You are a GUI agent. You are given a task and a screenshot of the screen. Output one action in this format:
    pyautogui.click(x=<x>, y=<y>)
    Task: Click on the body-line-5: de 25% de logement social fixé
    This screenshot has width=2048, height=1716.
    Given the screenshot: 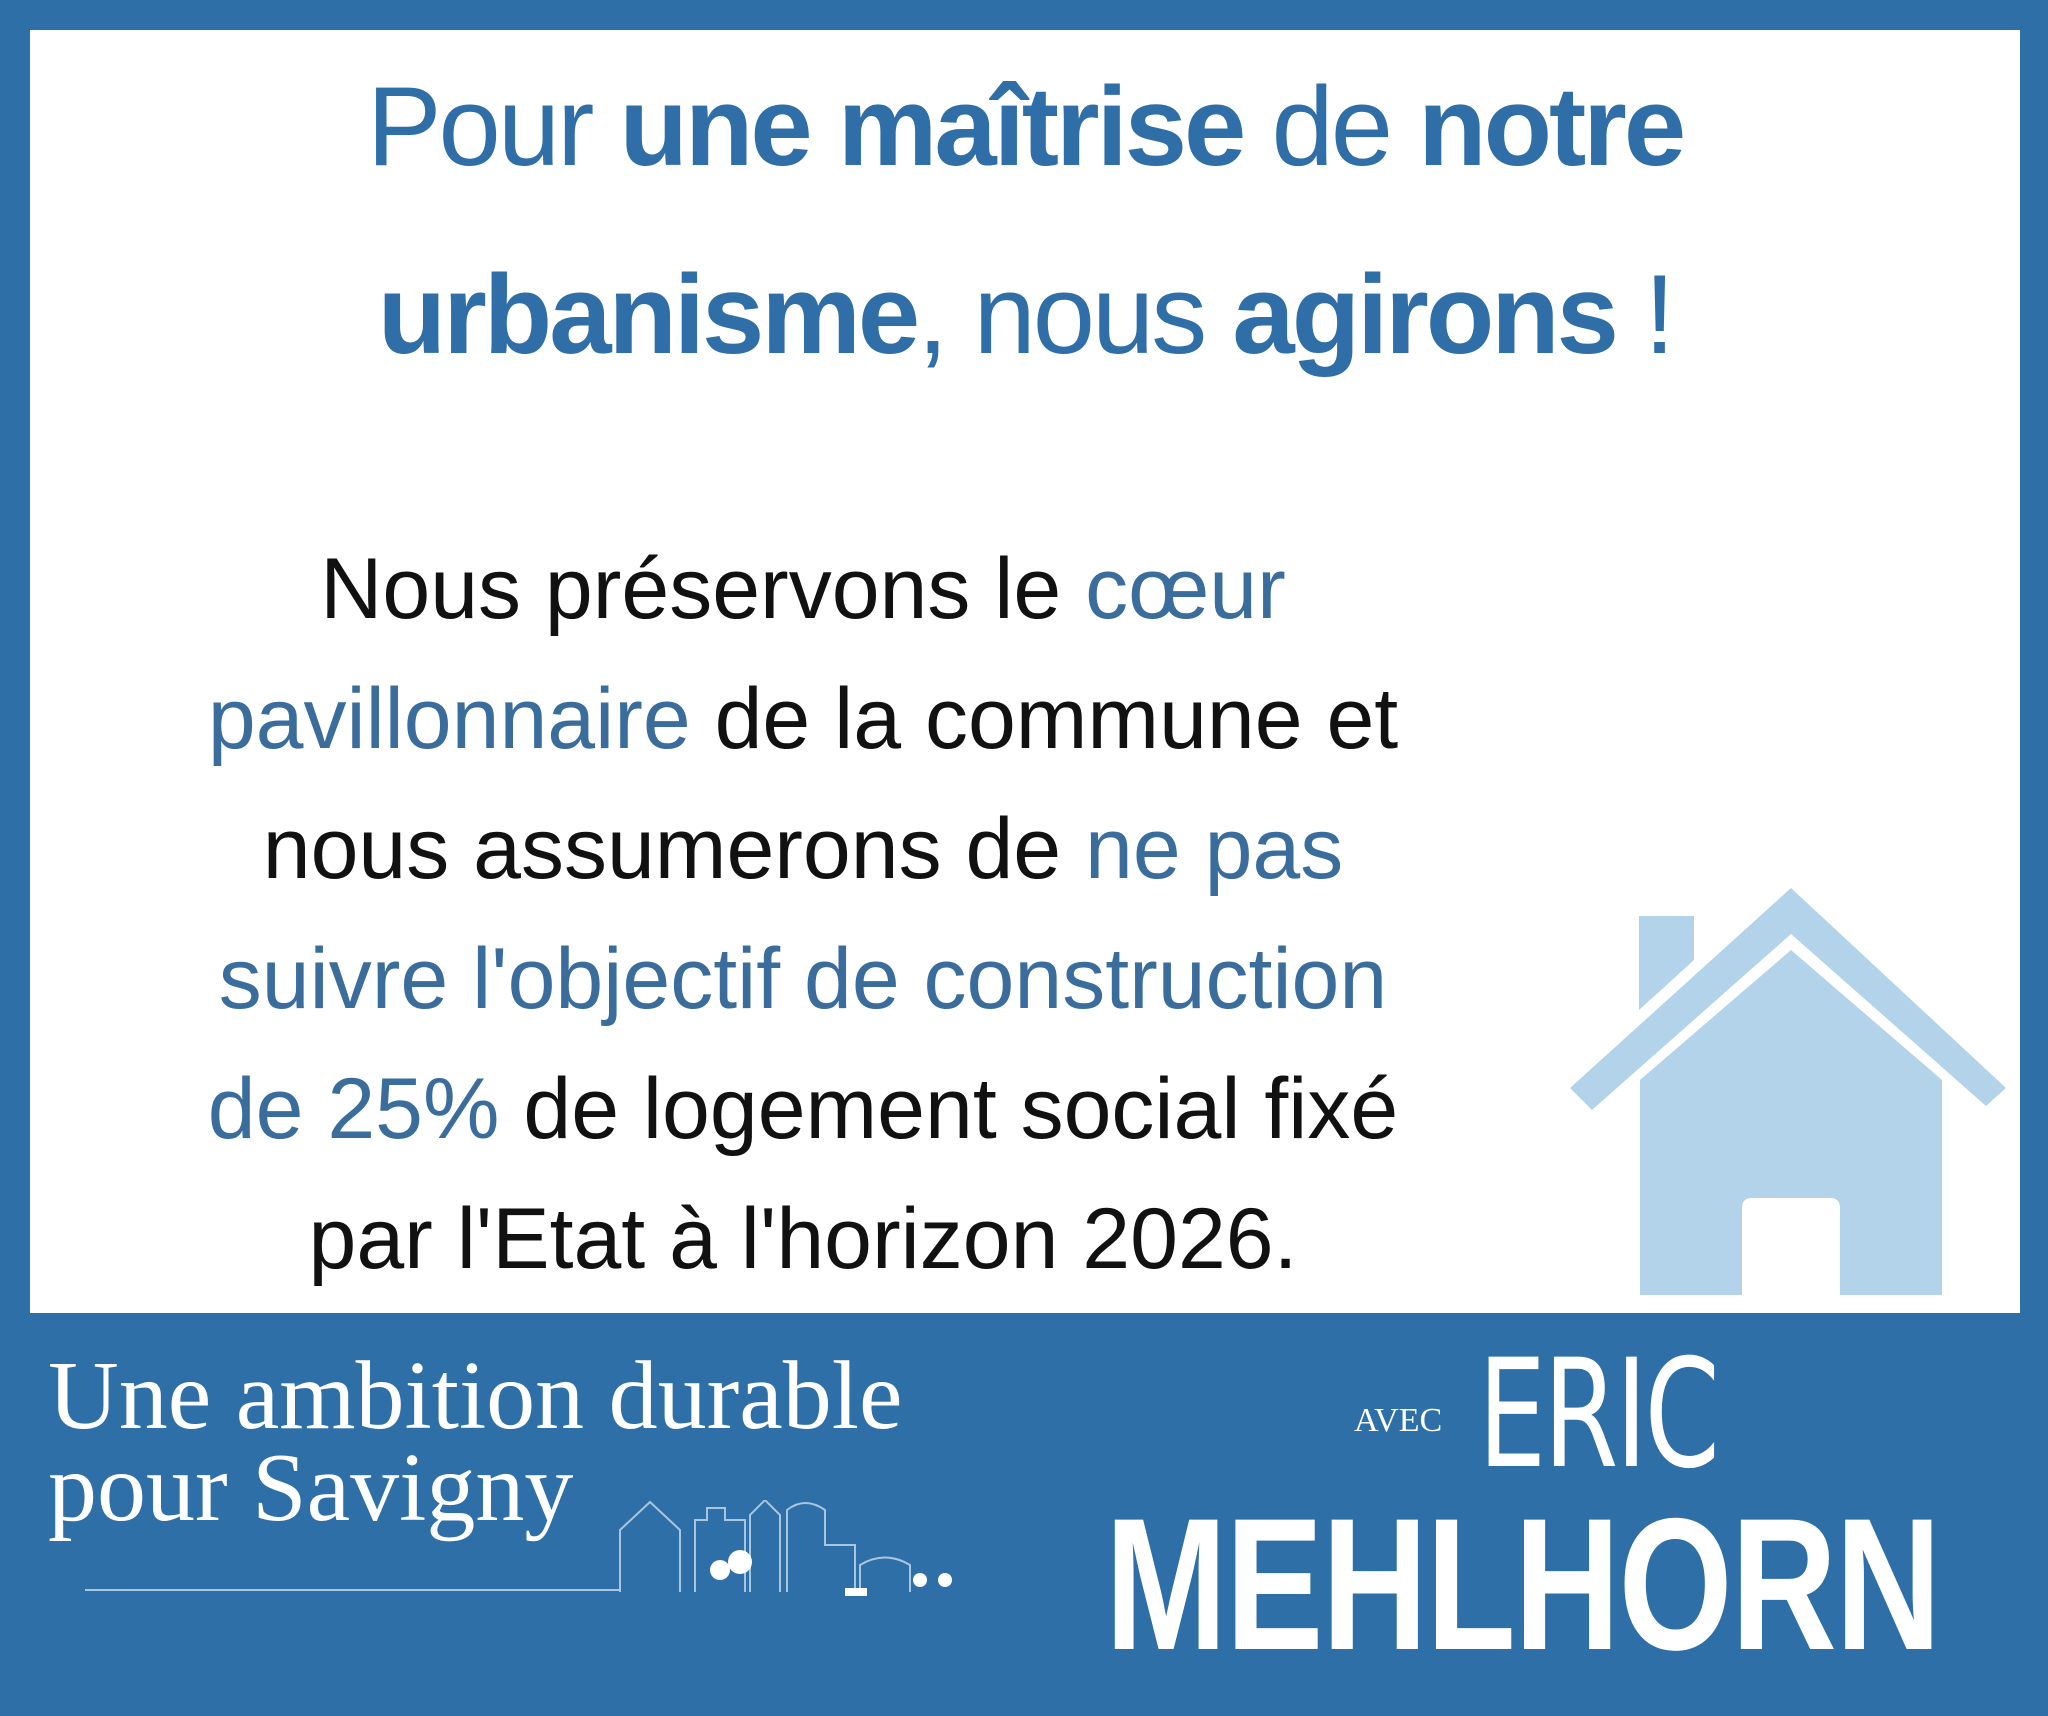 What is the action you would take?
    pyautogui.click(x=803, y=1109)
    